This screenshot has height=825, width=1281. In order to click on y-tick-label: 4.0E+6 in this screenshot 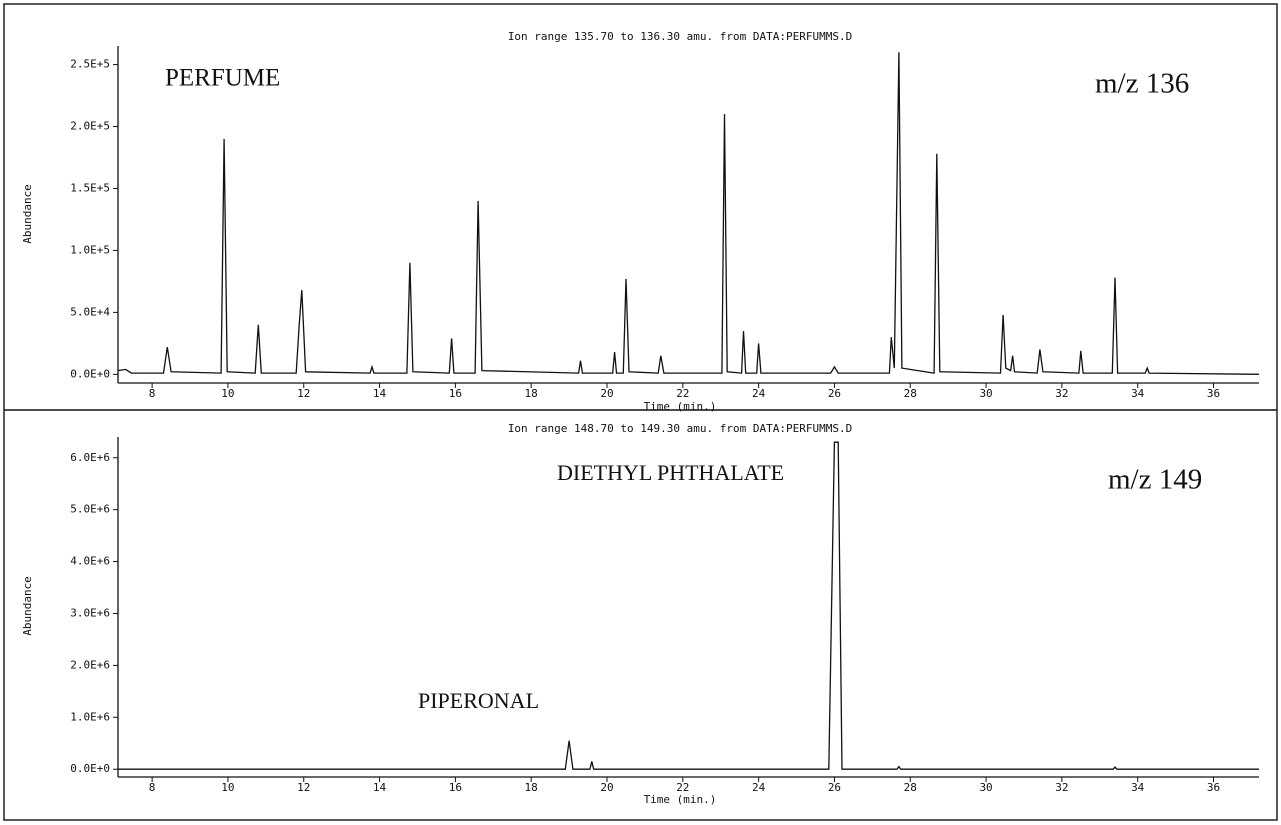, I will do `click(90, 561)`.